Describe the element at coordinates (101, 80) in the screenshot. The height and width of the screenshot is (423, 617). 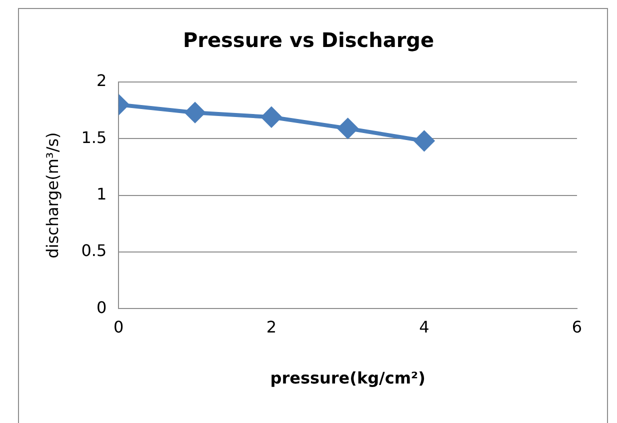
I see `y-tick-label: 2` at that location.